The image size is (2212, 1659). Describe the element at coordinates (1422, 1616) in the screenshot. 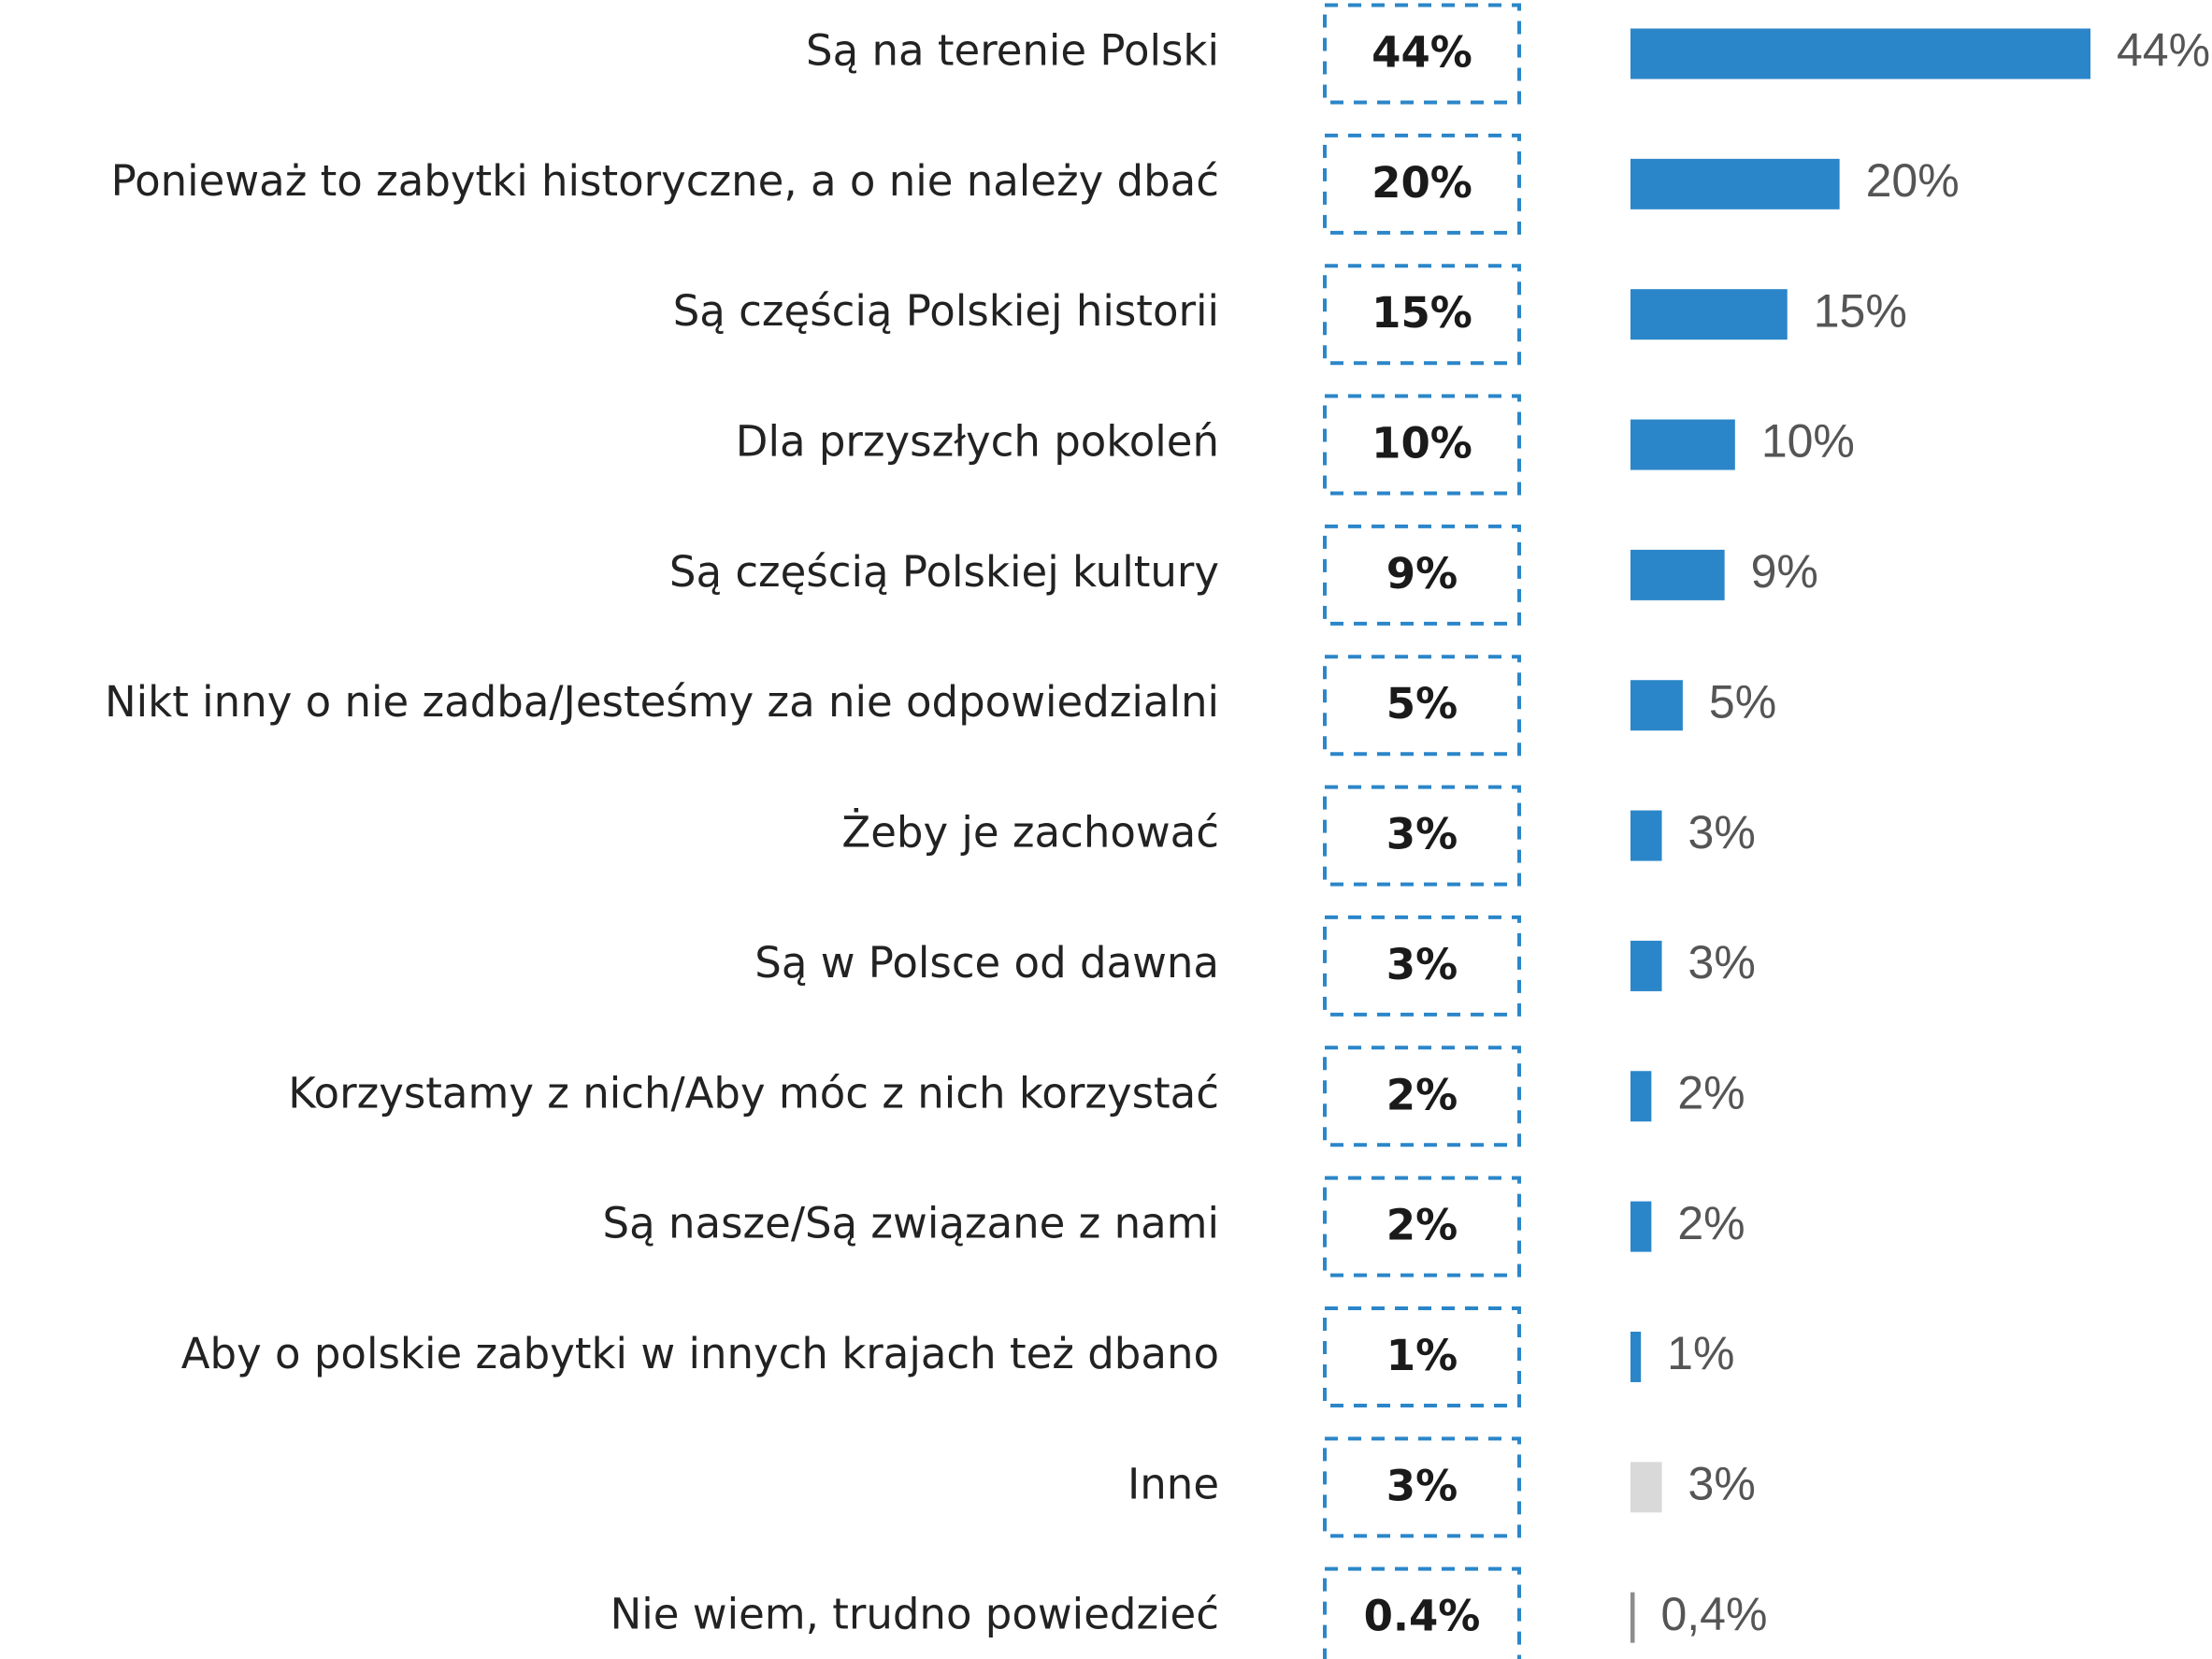

I see `table-value-label: 0.4%` at that location.